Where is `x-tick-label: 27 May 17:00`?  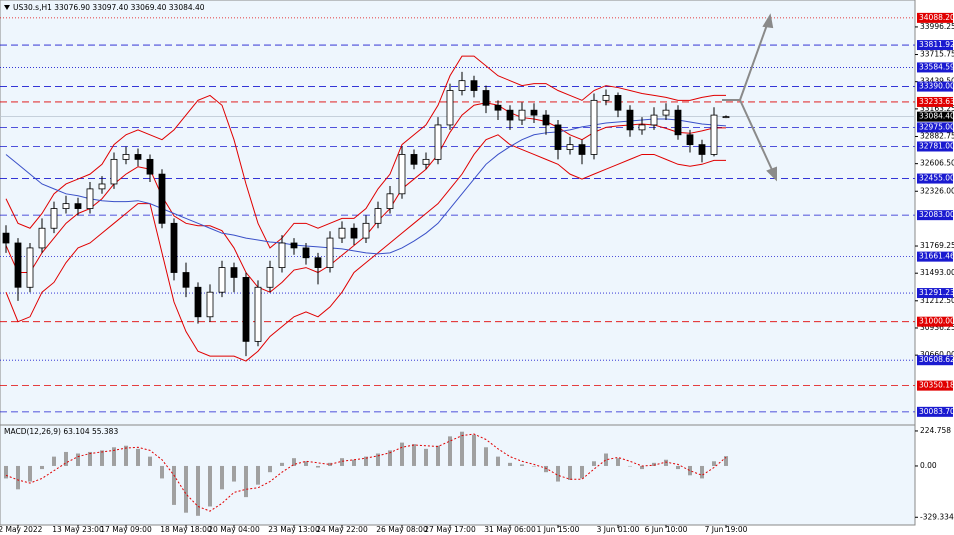 x-tick-label: 27 May 17:00 is located at coordinates (450, 529).